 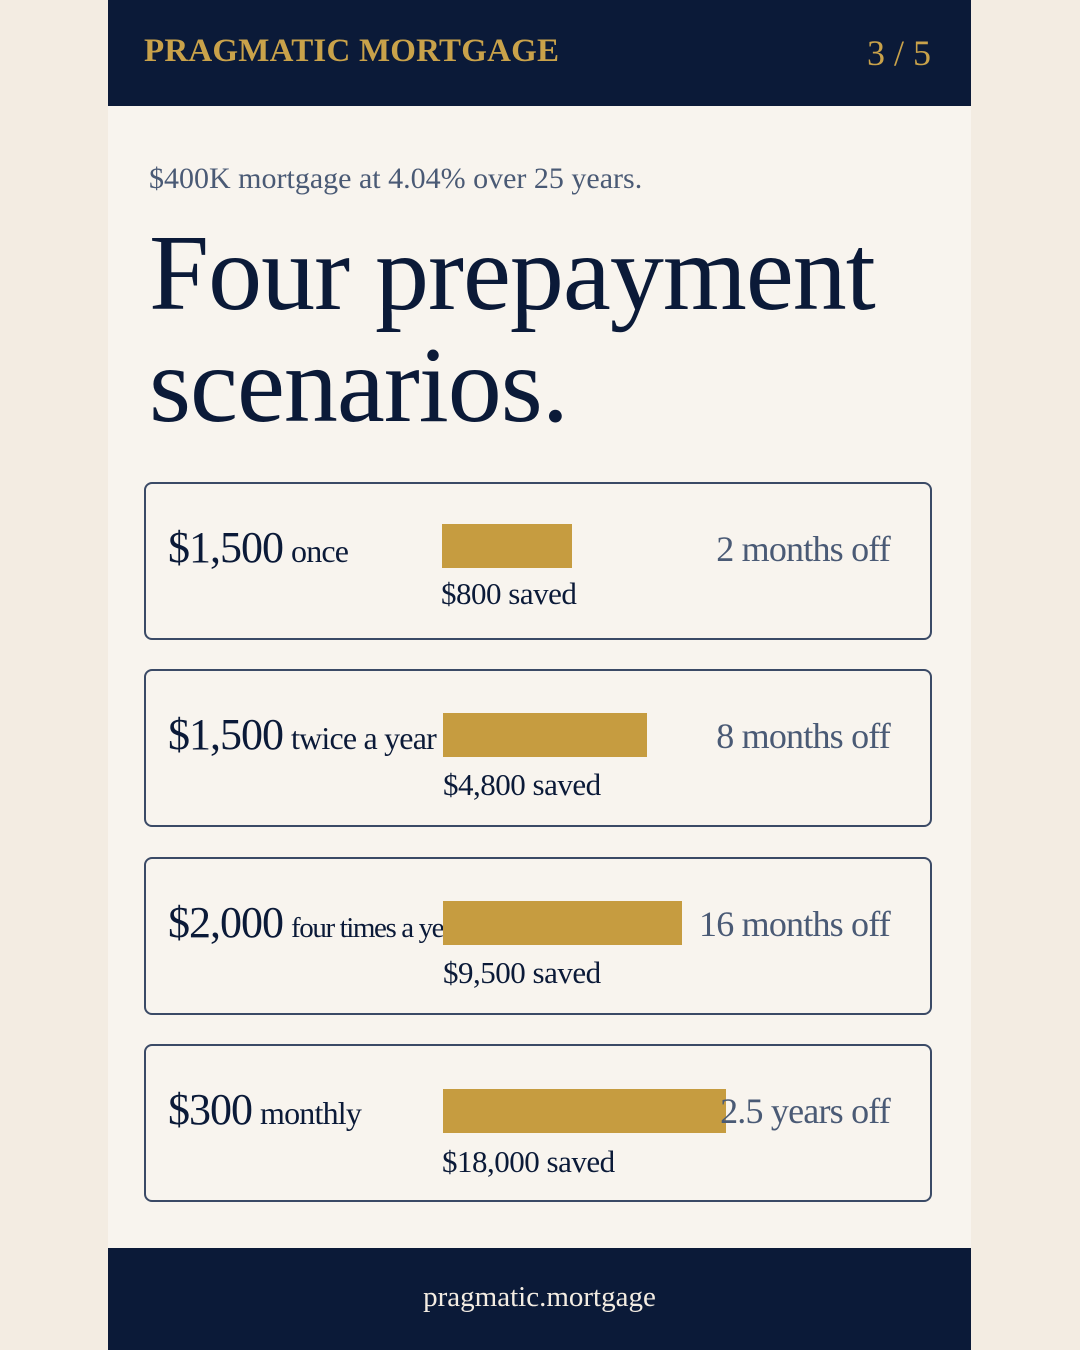 I want to click on page-indicator: 3 / 5, so click(x=898, y=53).